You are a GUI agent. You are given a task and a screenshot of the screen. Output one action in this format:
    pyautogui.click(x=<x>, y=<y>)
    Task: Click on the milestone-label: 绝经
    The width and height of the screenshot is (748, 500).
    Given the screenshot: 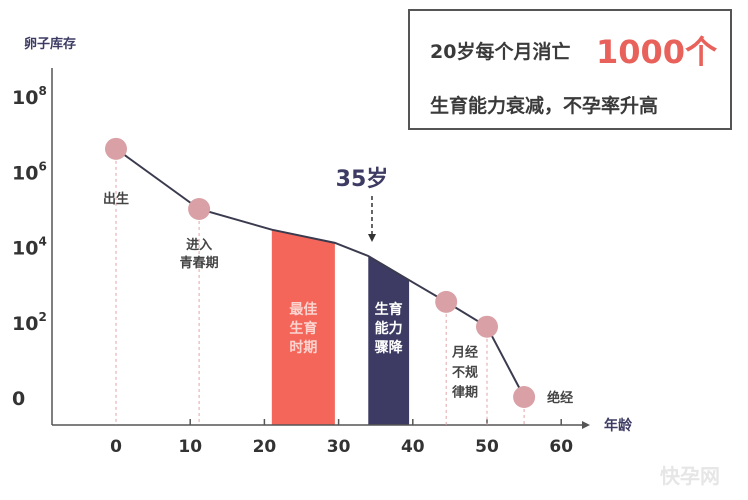 What is the action you would take?
    pyautogui.click(x=560, y=398)
    